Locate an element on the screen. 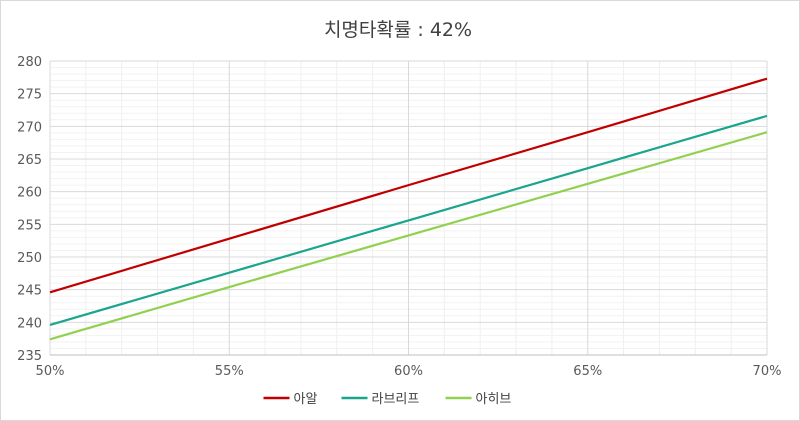 This screenshot has width=800, height=421. x-tick-label: 50% is located at coordinates (50, 371).